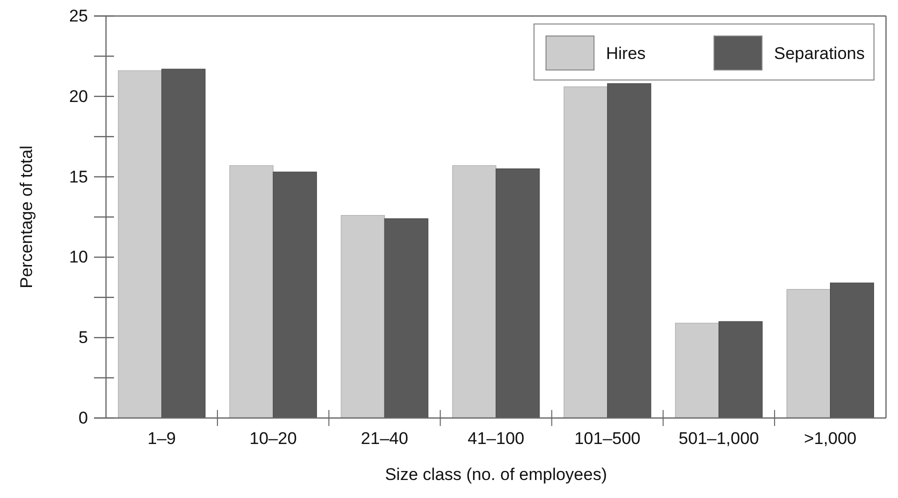  What do you see at coordinates (626, 53) in the screenshot?
I see `legend-label: Hires` at bounding box center [626, 53].